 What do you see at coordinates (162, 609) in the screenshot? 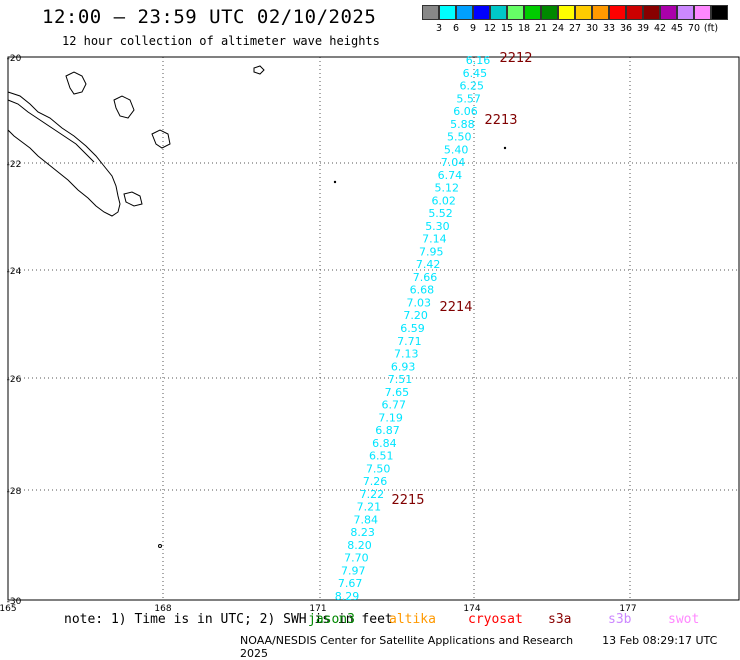
I see `lon-label: 168` at bounding box center [162, 609].